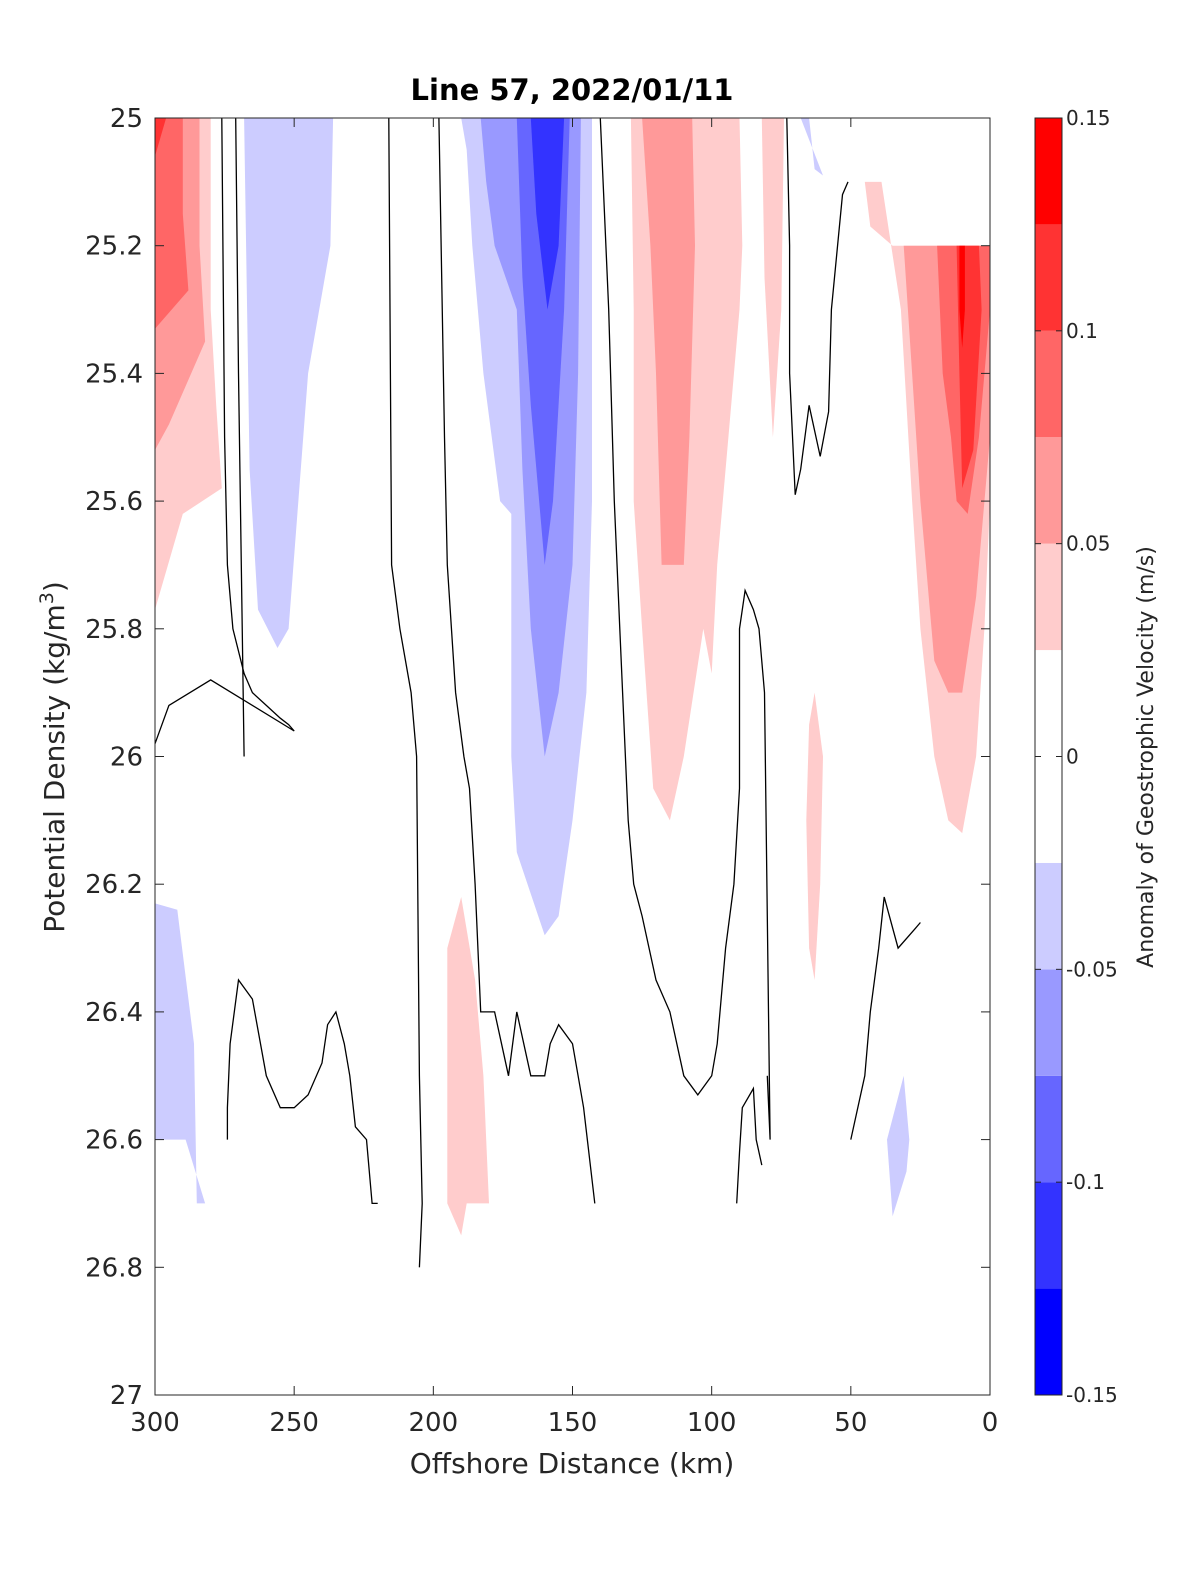 Image resolution: width=1200 pixels, height=1575 pixels. I want to click on colorbar: 0.15 0.1 0.05 0 -0.05 -0.1 -0.15, so click(1076, 756).